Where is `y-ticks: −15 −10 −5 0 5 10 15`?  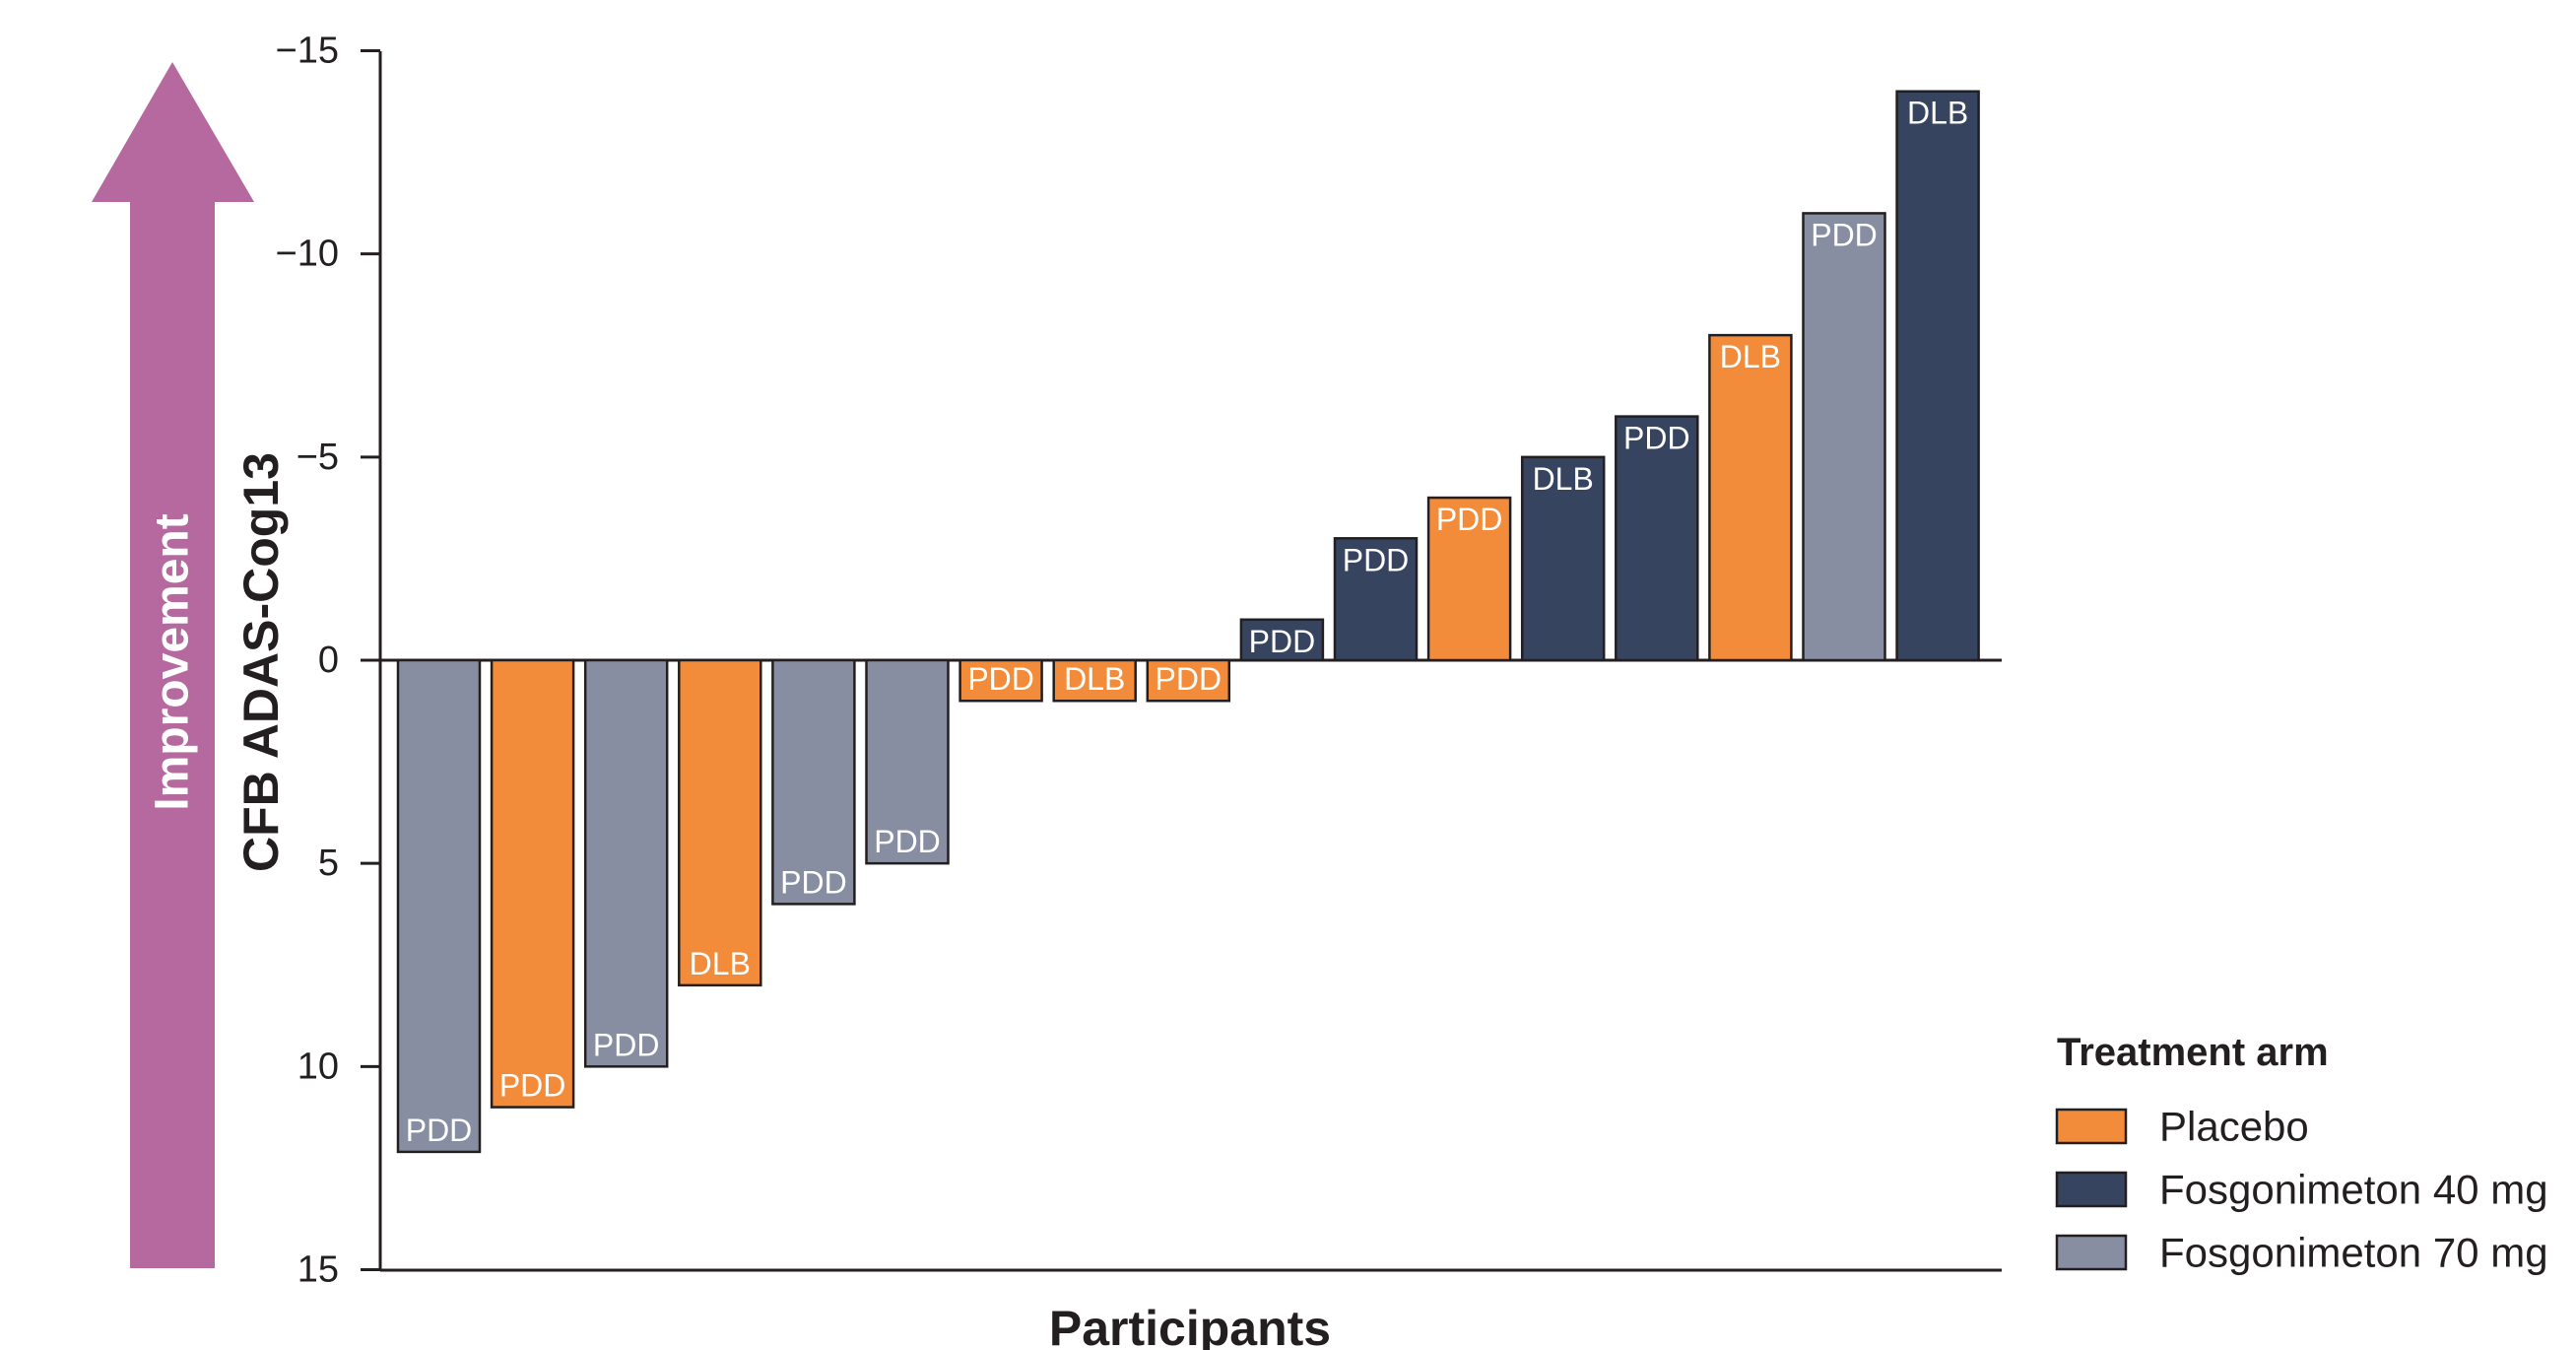
y-ticks: −15 −10 −5 0 5 10 15 is located at coordinates (328, 661).